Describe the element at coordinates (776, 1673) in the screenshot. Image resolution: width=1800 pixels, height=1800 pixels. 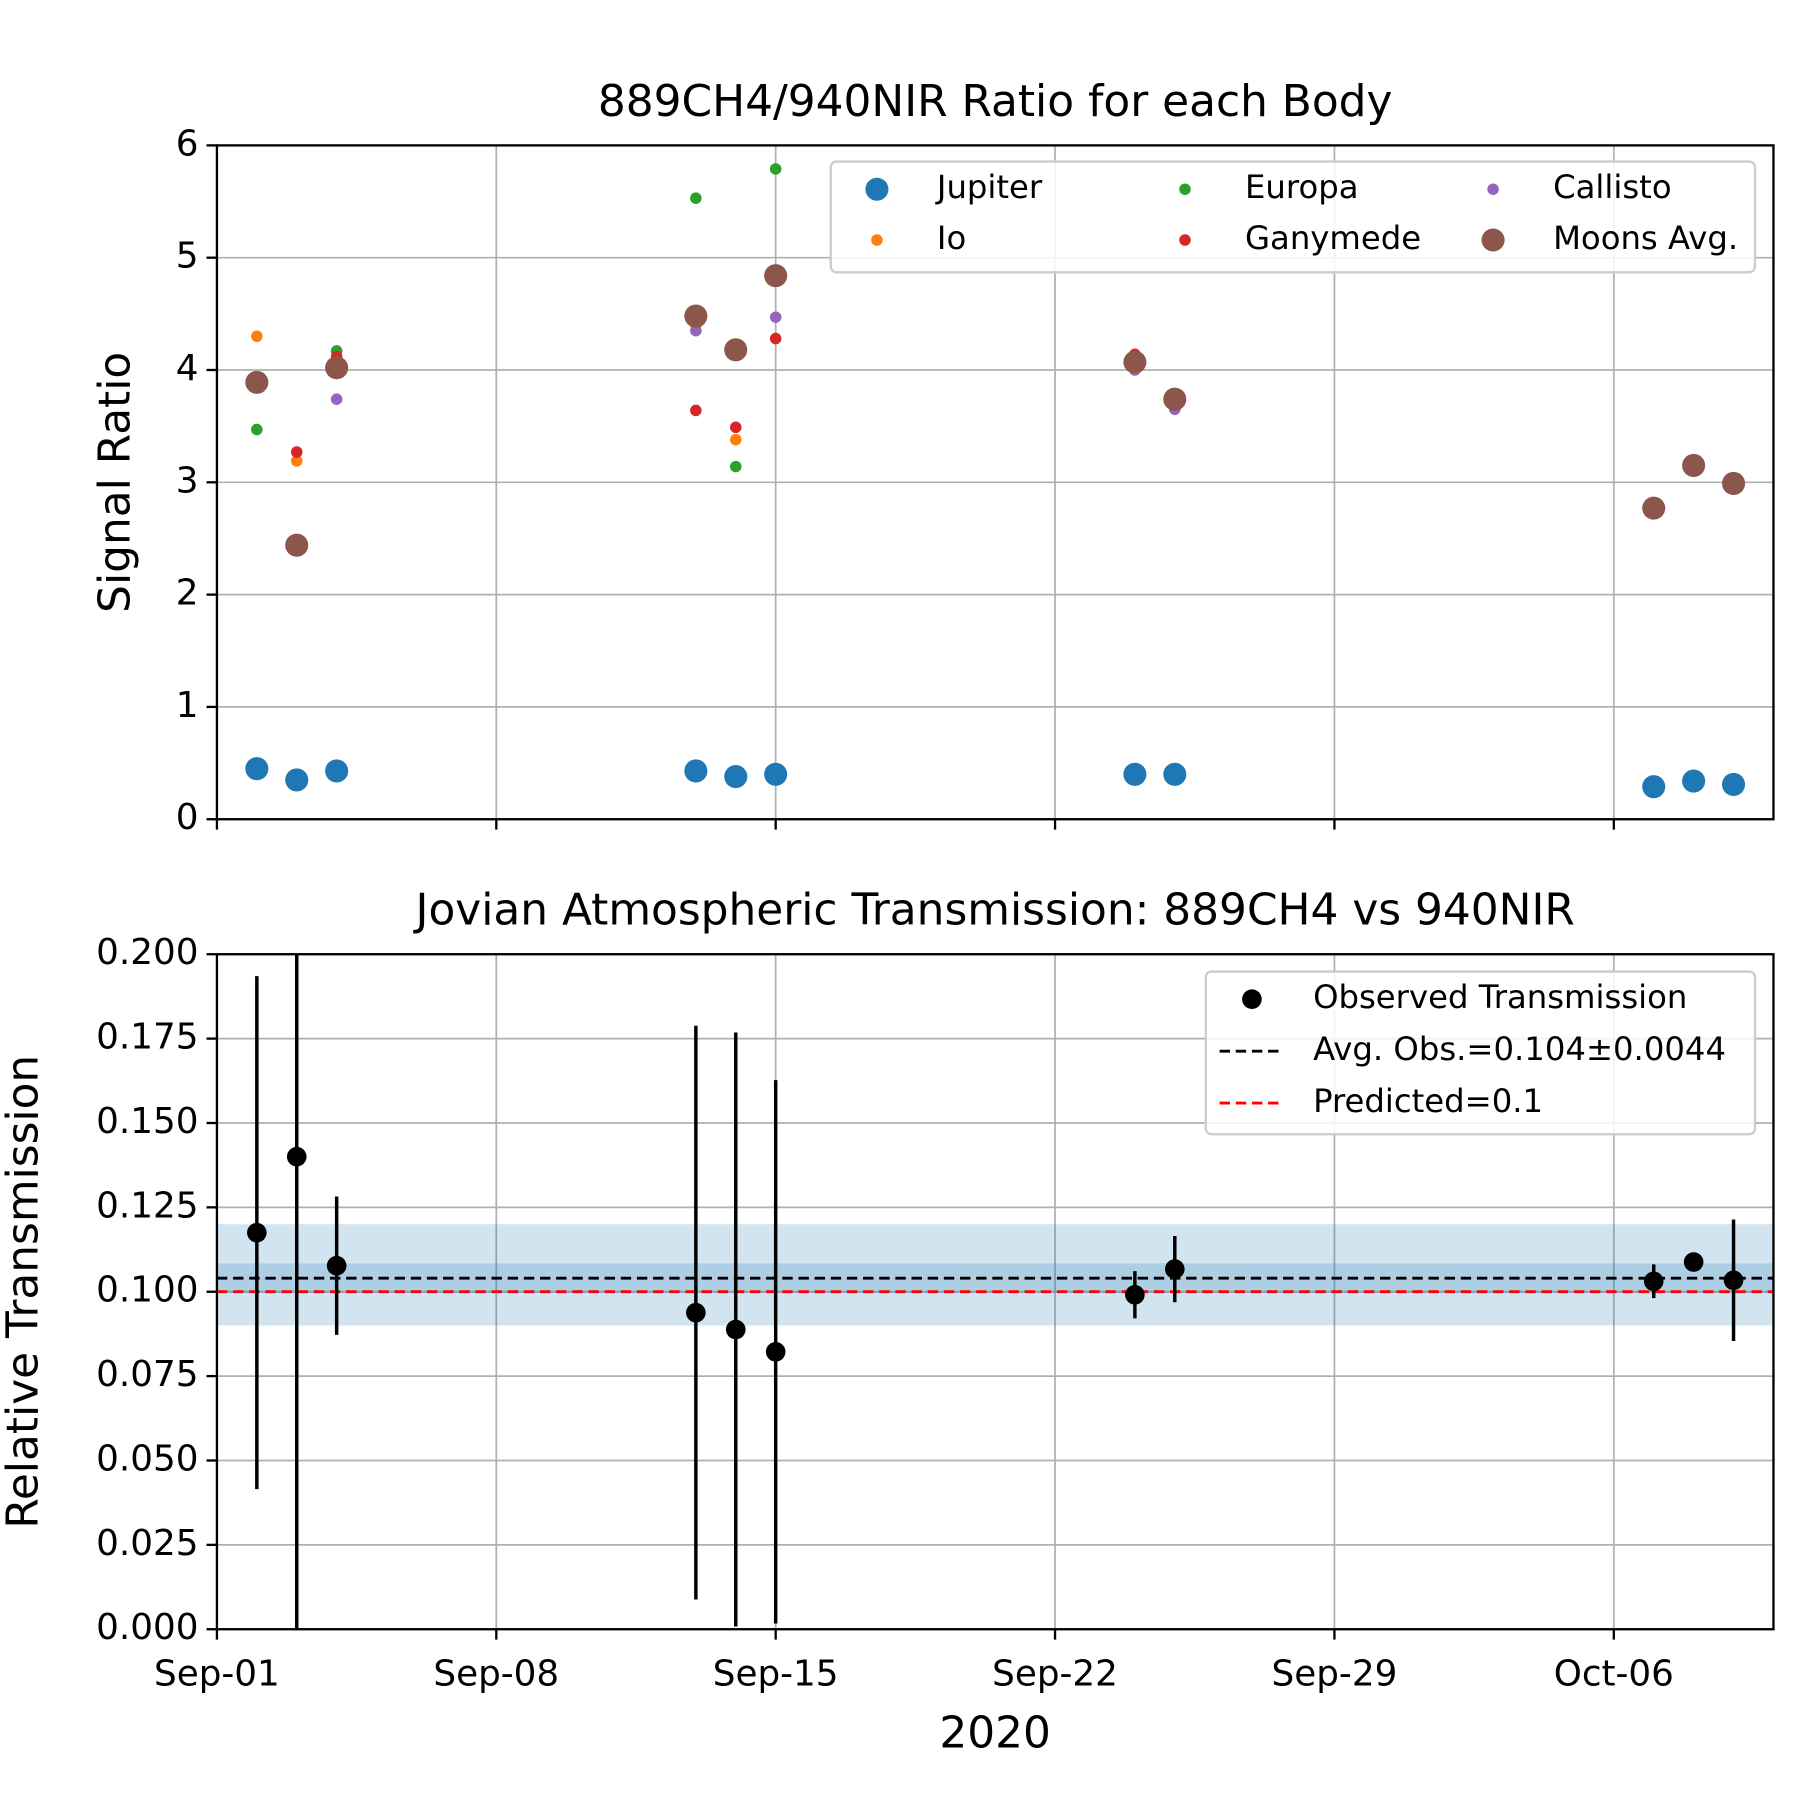
I see `x-tick-label: Sep-15` at that location.